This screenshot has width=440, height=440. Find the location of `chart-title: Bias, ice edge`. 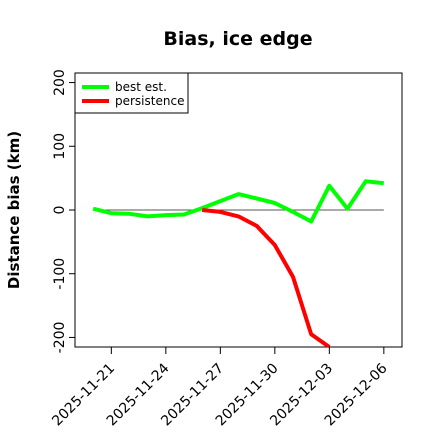

chart-title: Bias, ice edge is located at coordinates (237, 39).